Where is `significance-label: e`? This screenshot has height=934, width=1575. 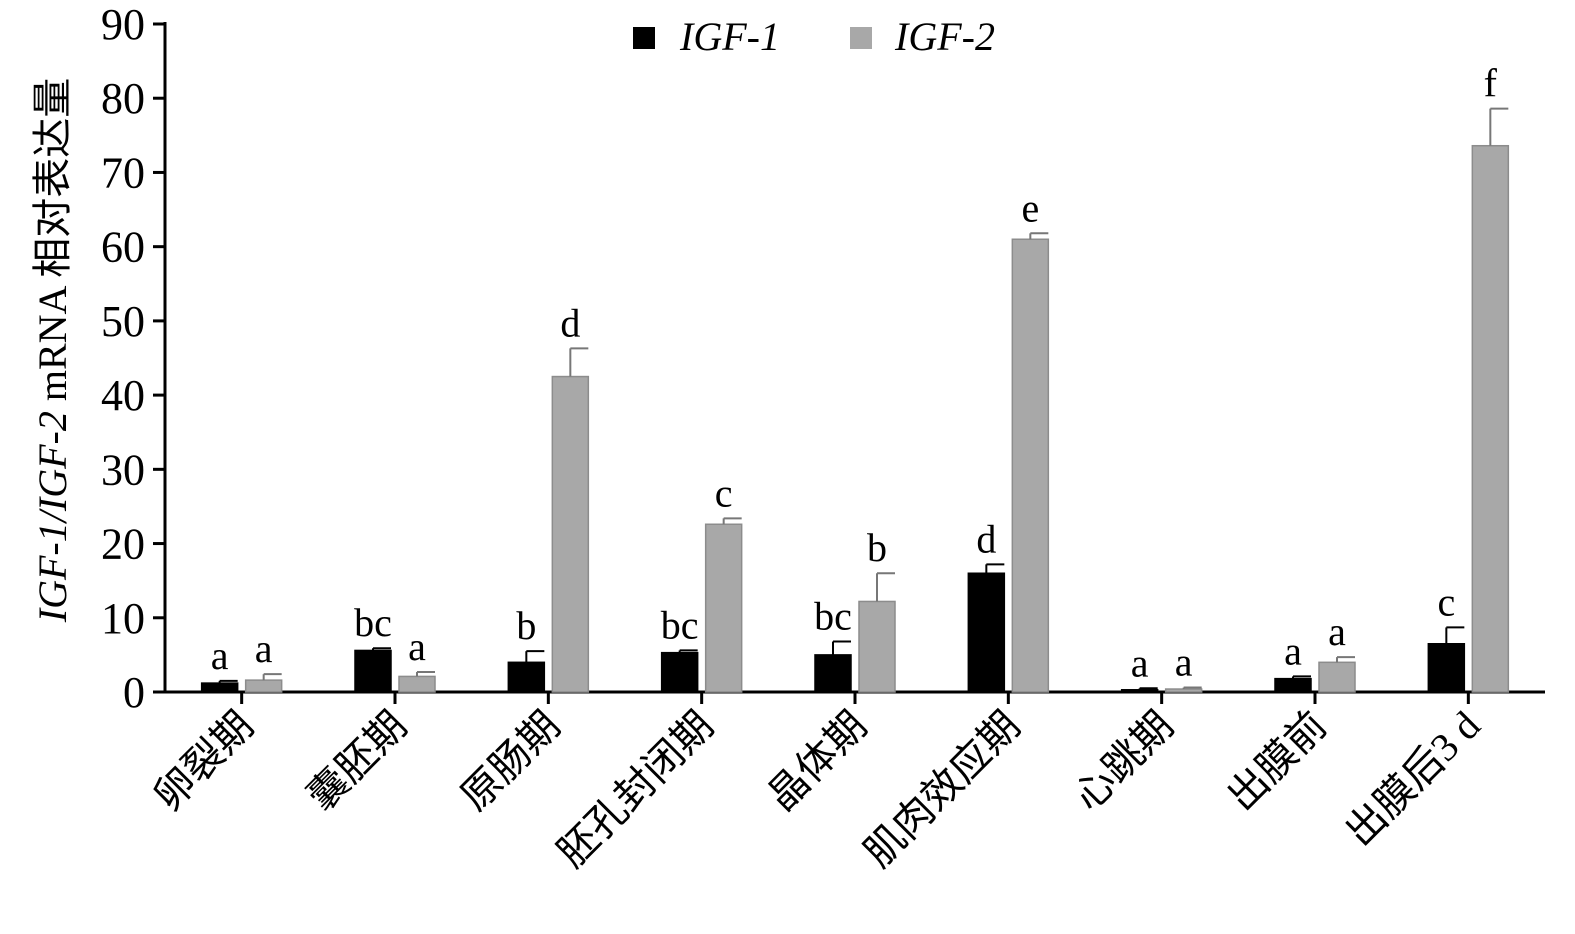
significance-label: e is located at coordinates (1030, 207).